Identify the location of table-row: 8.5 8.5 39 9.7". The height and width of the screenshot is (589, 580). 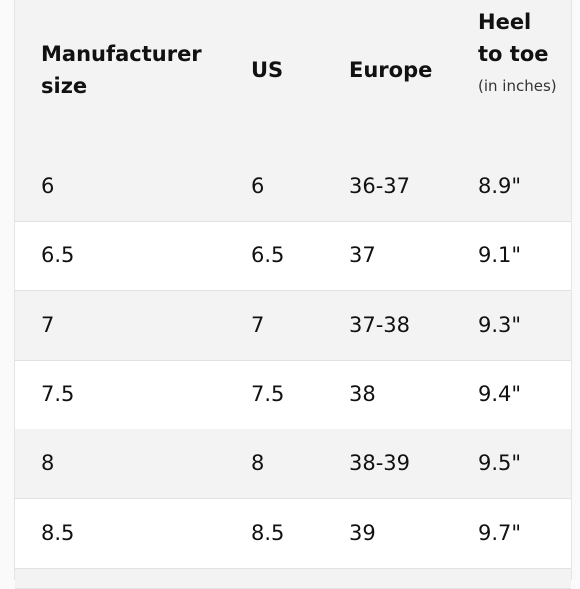
(293, 534).